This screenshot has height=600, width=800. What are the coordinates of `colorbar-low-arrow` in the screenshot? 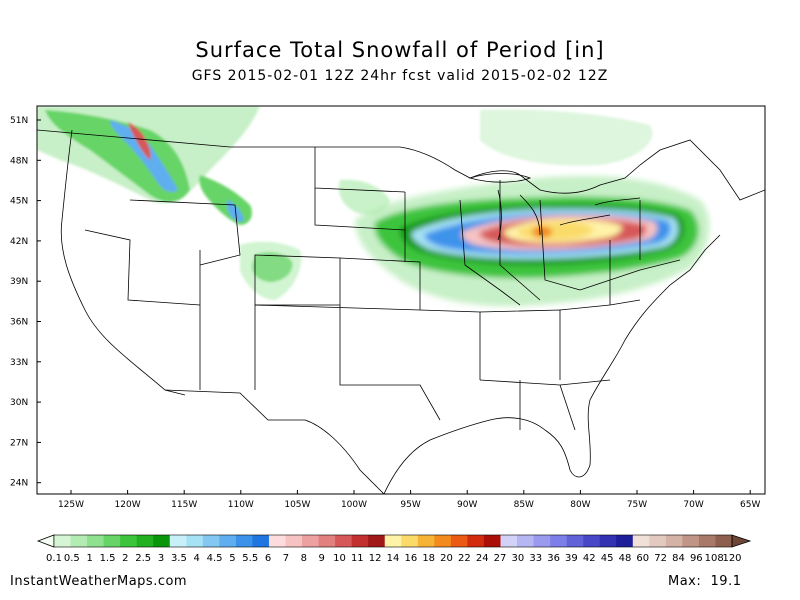 It's located at (45, 541).